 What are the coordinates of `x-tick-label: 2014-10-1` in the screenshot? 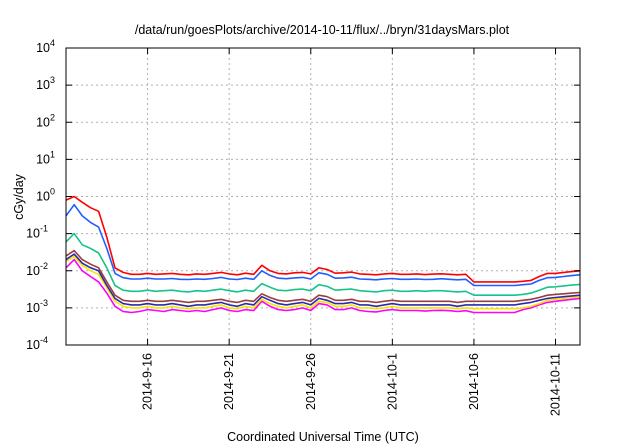 It's located at (392, 381).